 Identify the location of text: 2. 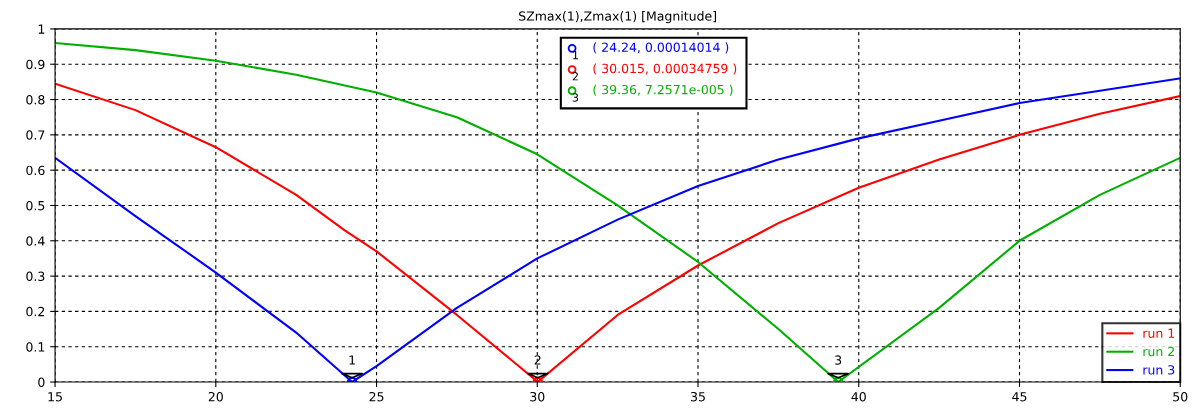
(575, 76).